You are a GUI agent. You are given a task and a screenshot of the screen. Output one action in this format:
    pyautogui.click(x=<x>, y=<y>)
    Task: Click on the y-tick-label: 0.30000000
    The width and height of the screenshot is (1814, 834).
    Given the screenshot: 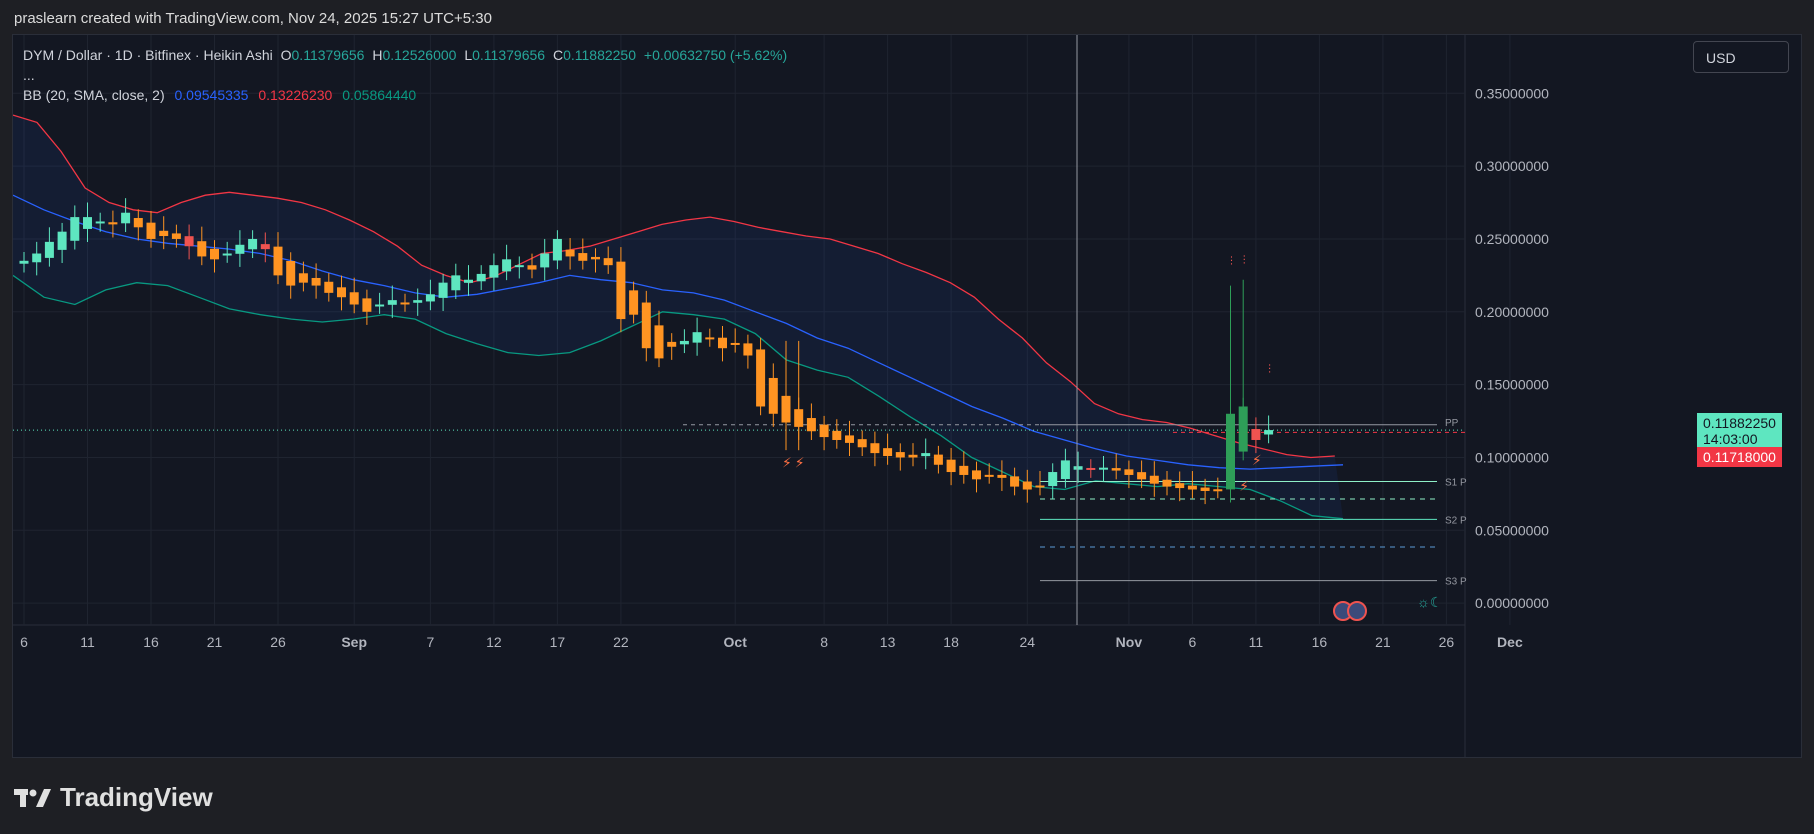 What is the action you would take?
    pyautogui.click(x=1512, y=166)
    